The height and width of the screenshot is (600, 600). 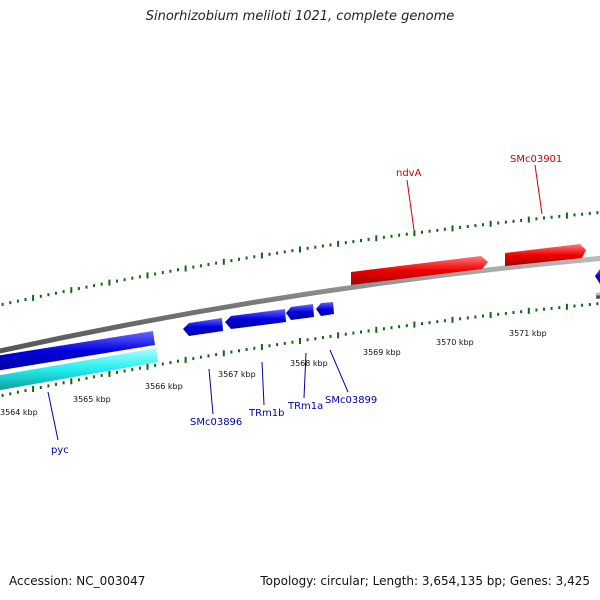 I want to click on leader-ndvA, so click(x=410, y=205).